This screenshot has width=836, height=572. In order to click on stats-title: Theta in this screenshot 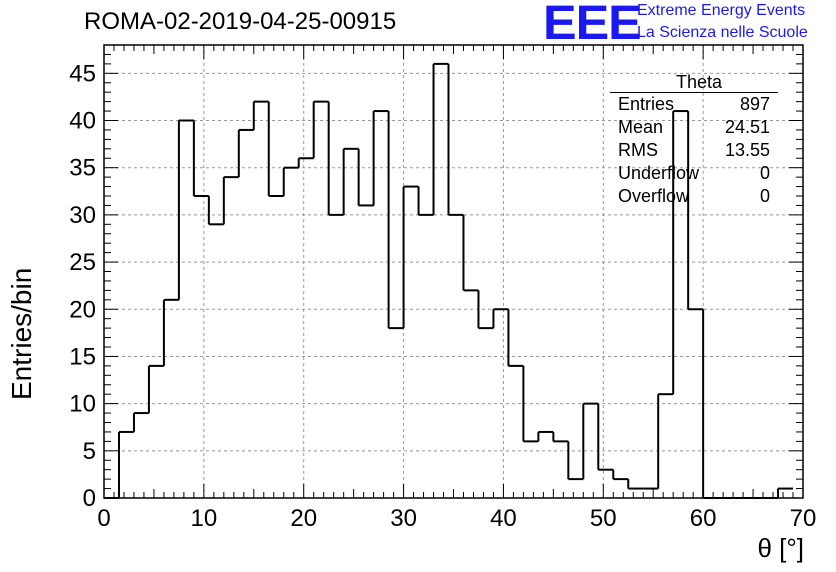, I will do `click(694, 82)`.